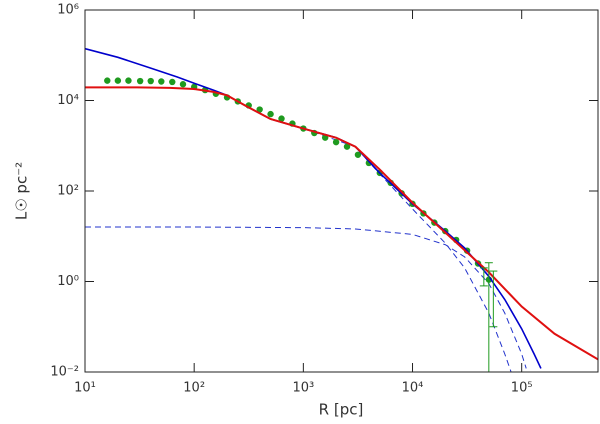 Image resolution: width=600 pixels, height=424 pixels. Describe the element at coordinates (341, 410) in the screenshot. I see `x-axis-label: R [pc]` at that location.